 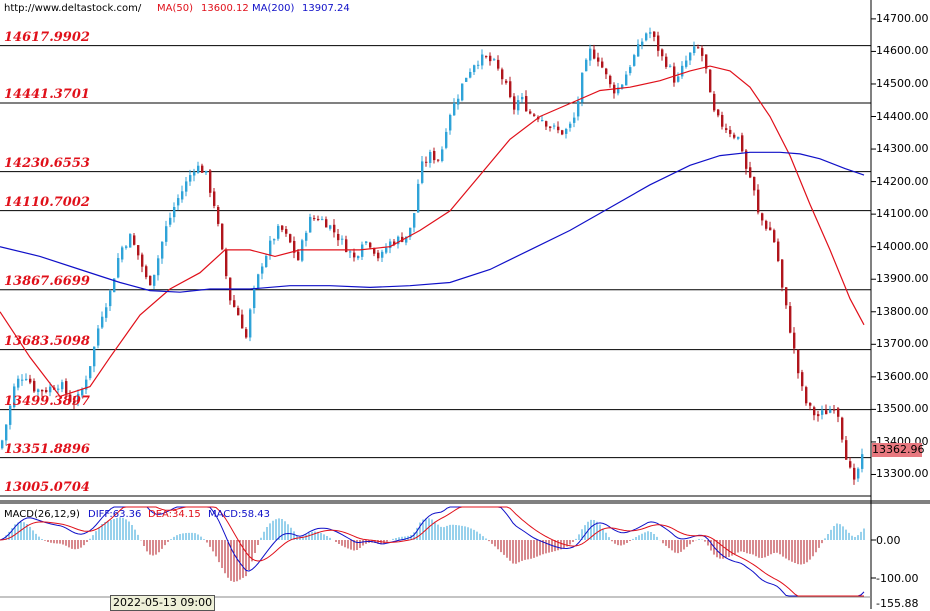 What do you see at coordinates (73, 8) in the screenshot?
I see `site-url: http://www.deltastock.com/` at bounding box center [73, 8].